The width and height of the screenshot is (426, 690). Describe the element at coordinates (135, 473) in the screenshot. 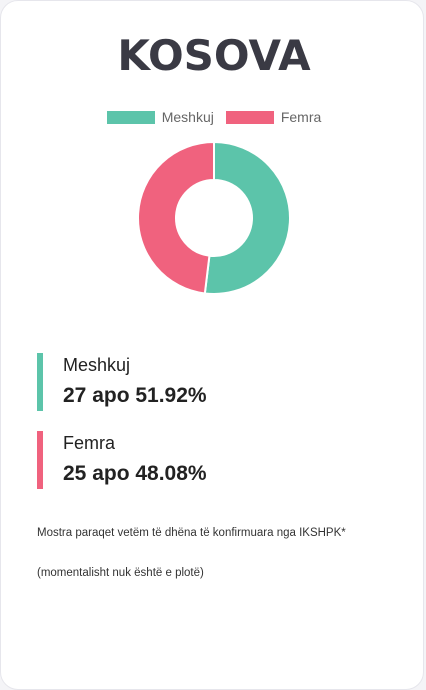

I see `stat-female-value: 25 apo 48.08%` at that location.